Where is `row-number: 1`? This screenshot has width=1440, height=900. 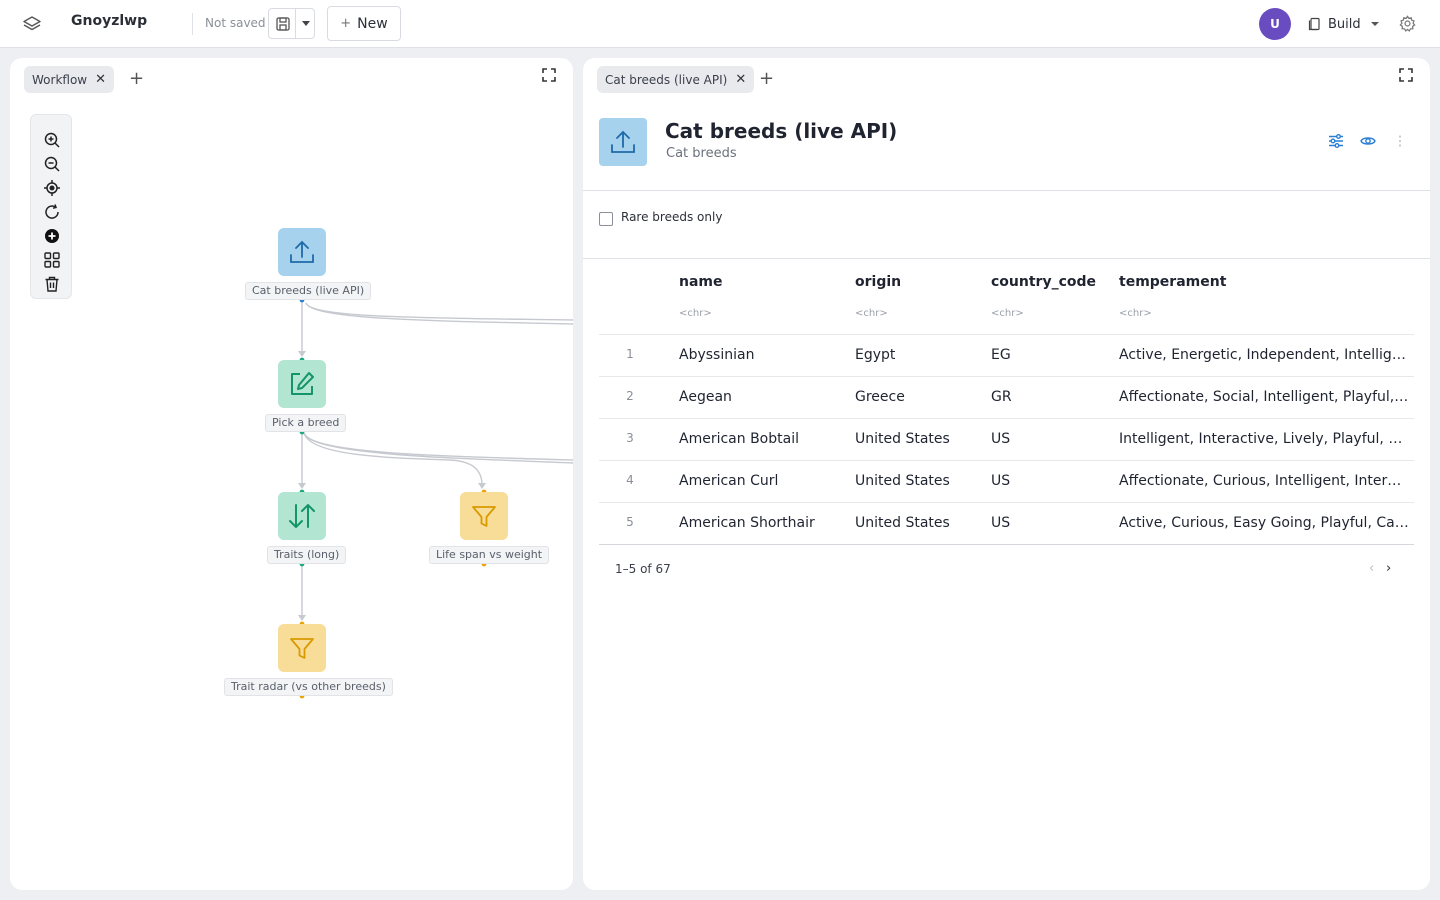 row-number: 1 is located at coordinates (630, 354).